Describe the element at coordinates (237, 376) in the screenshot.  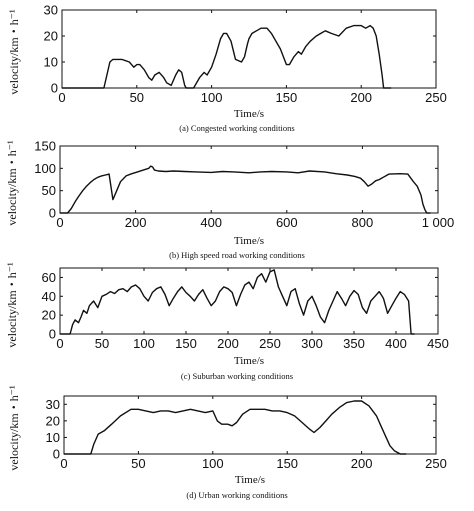
I see `chart-caption: (c) Suburban working conditions` at that location.